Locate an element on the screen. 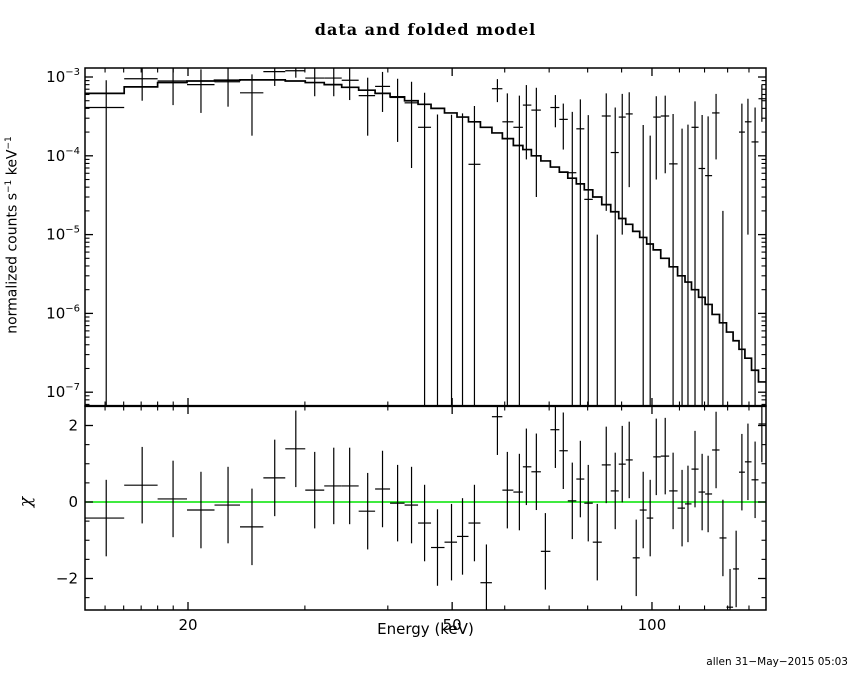 The image size is (850, 680). y-tick-label: 10⁻⁷ is located at coordinates (63, 391).